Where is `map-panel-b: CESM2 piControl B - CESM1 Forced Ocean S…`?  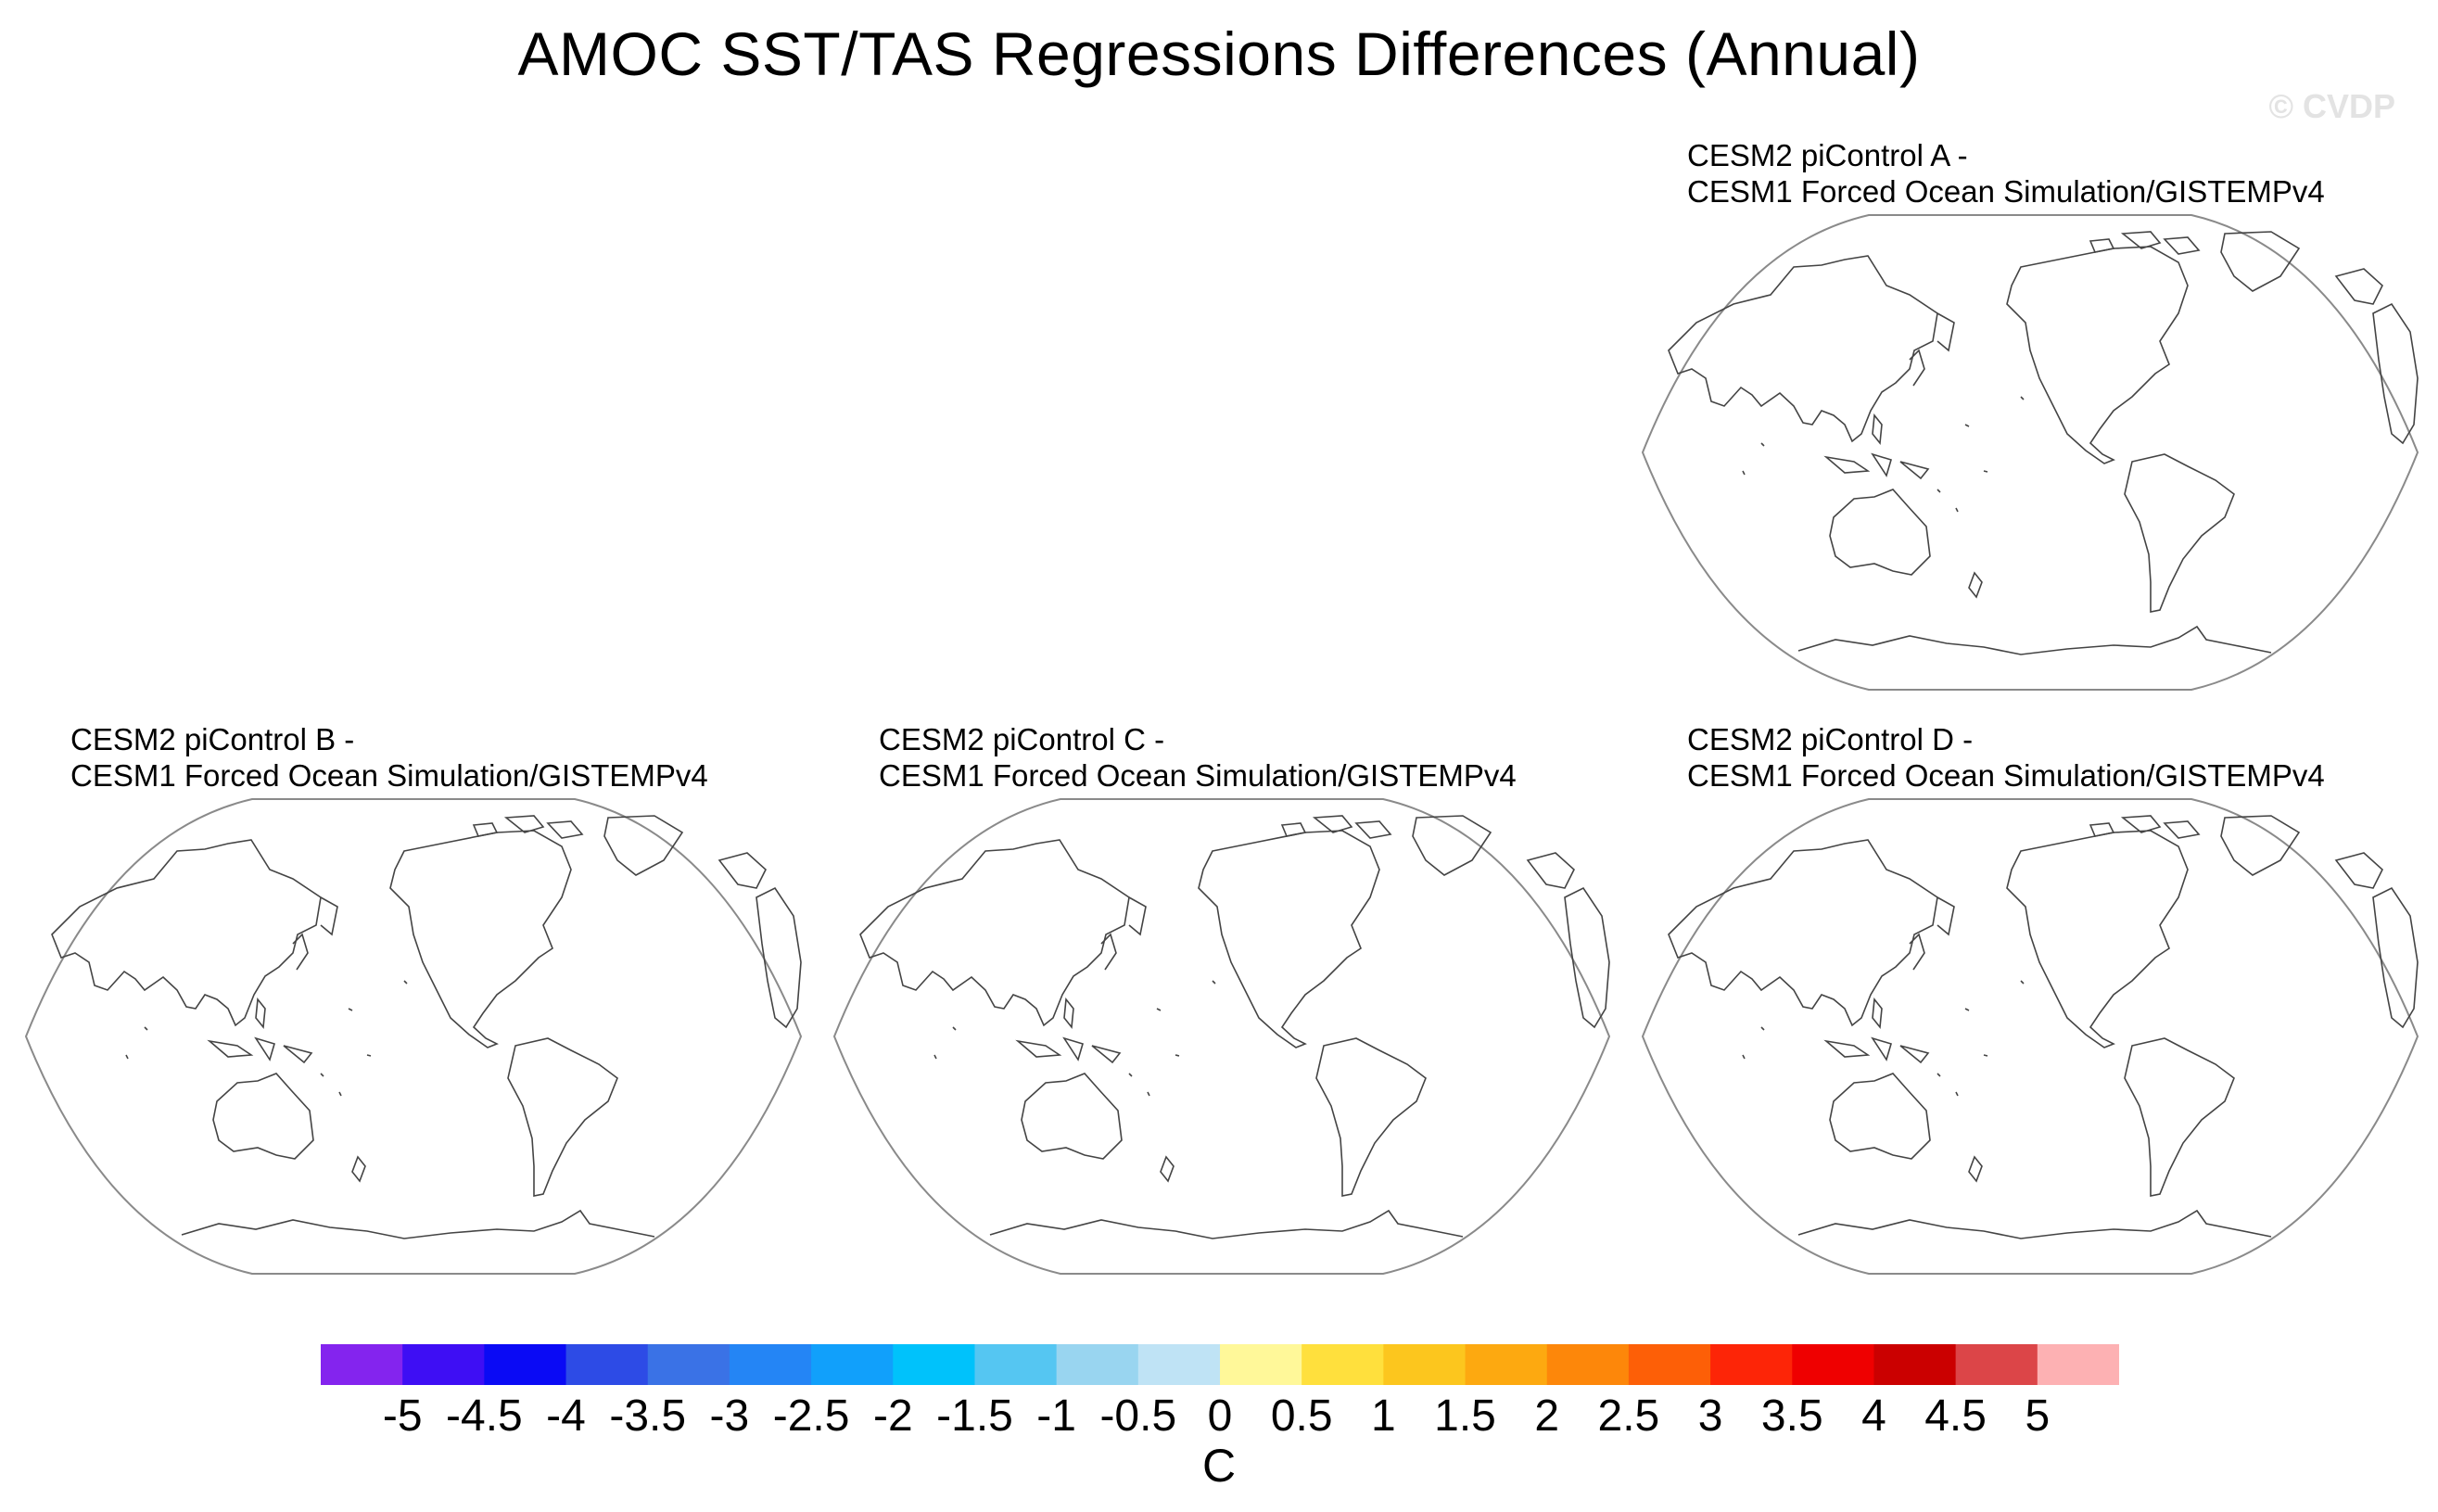 map-panel-b: CESM2 piControl B - CESM1 Forced Ocean S… is located at coordinates (413, 999).